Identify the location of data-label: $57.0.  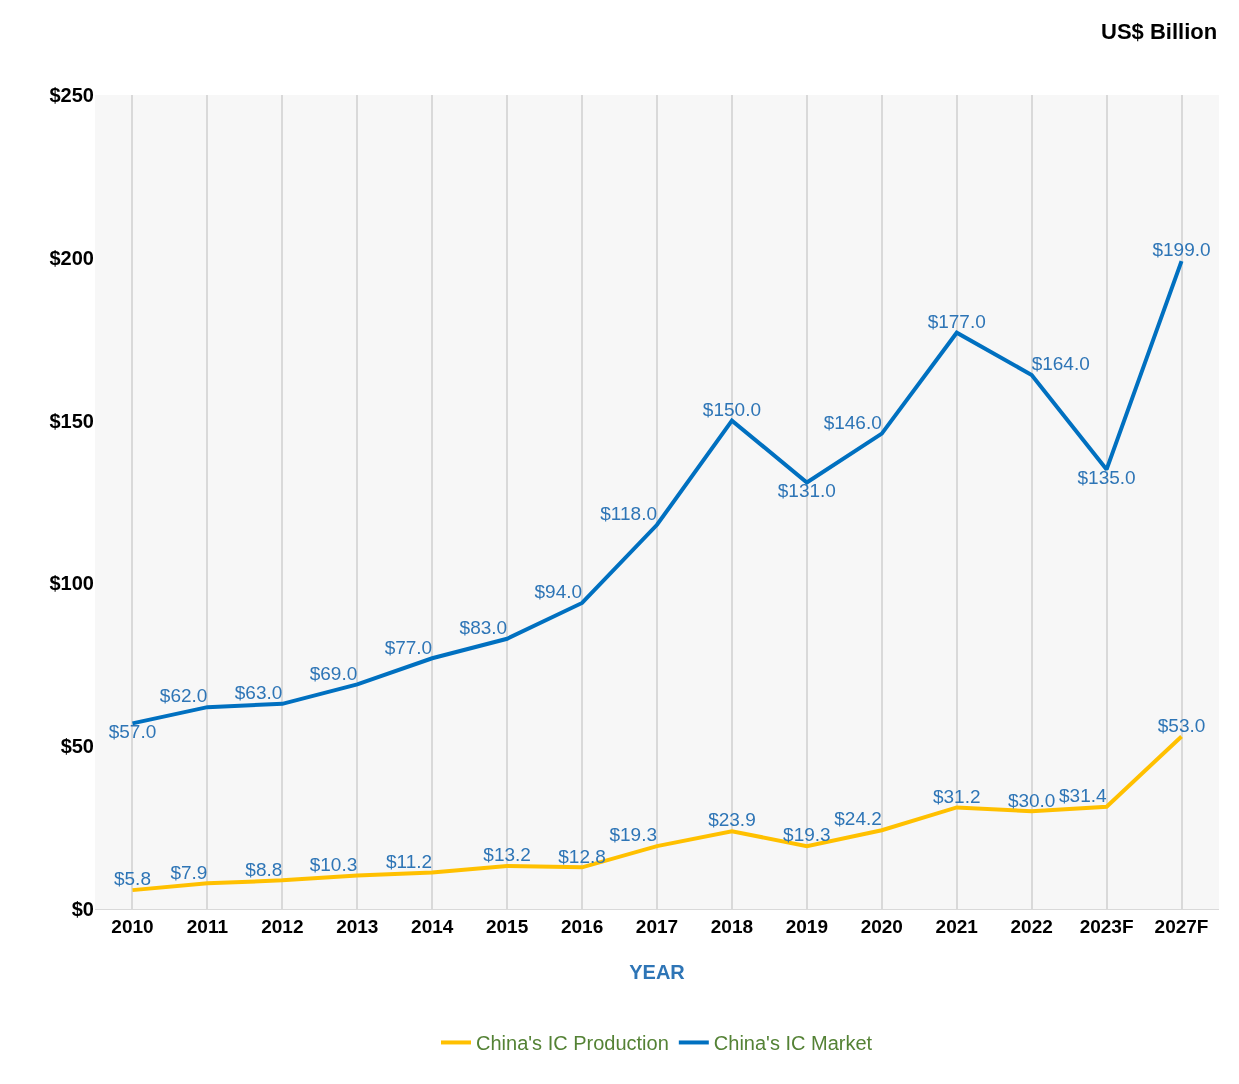
(132, 731).